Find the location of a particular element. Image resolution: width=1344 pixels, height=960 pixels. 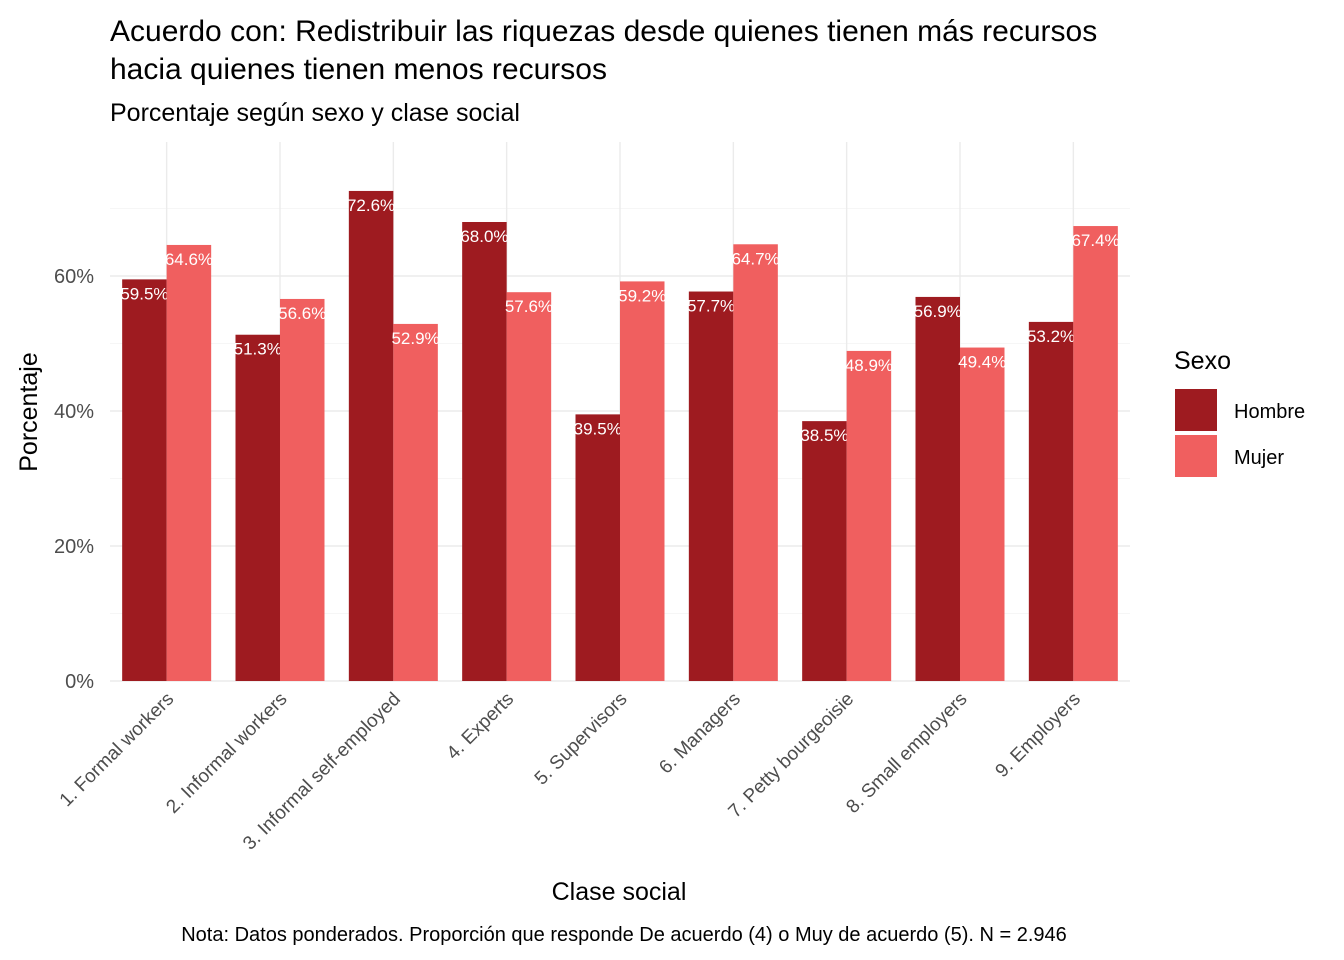

bar-value-label: 68.0% is located at coordinates (484, 236).